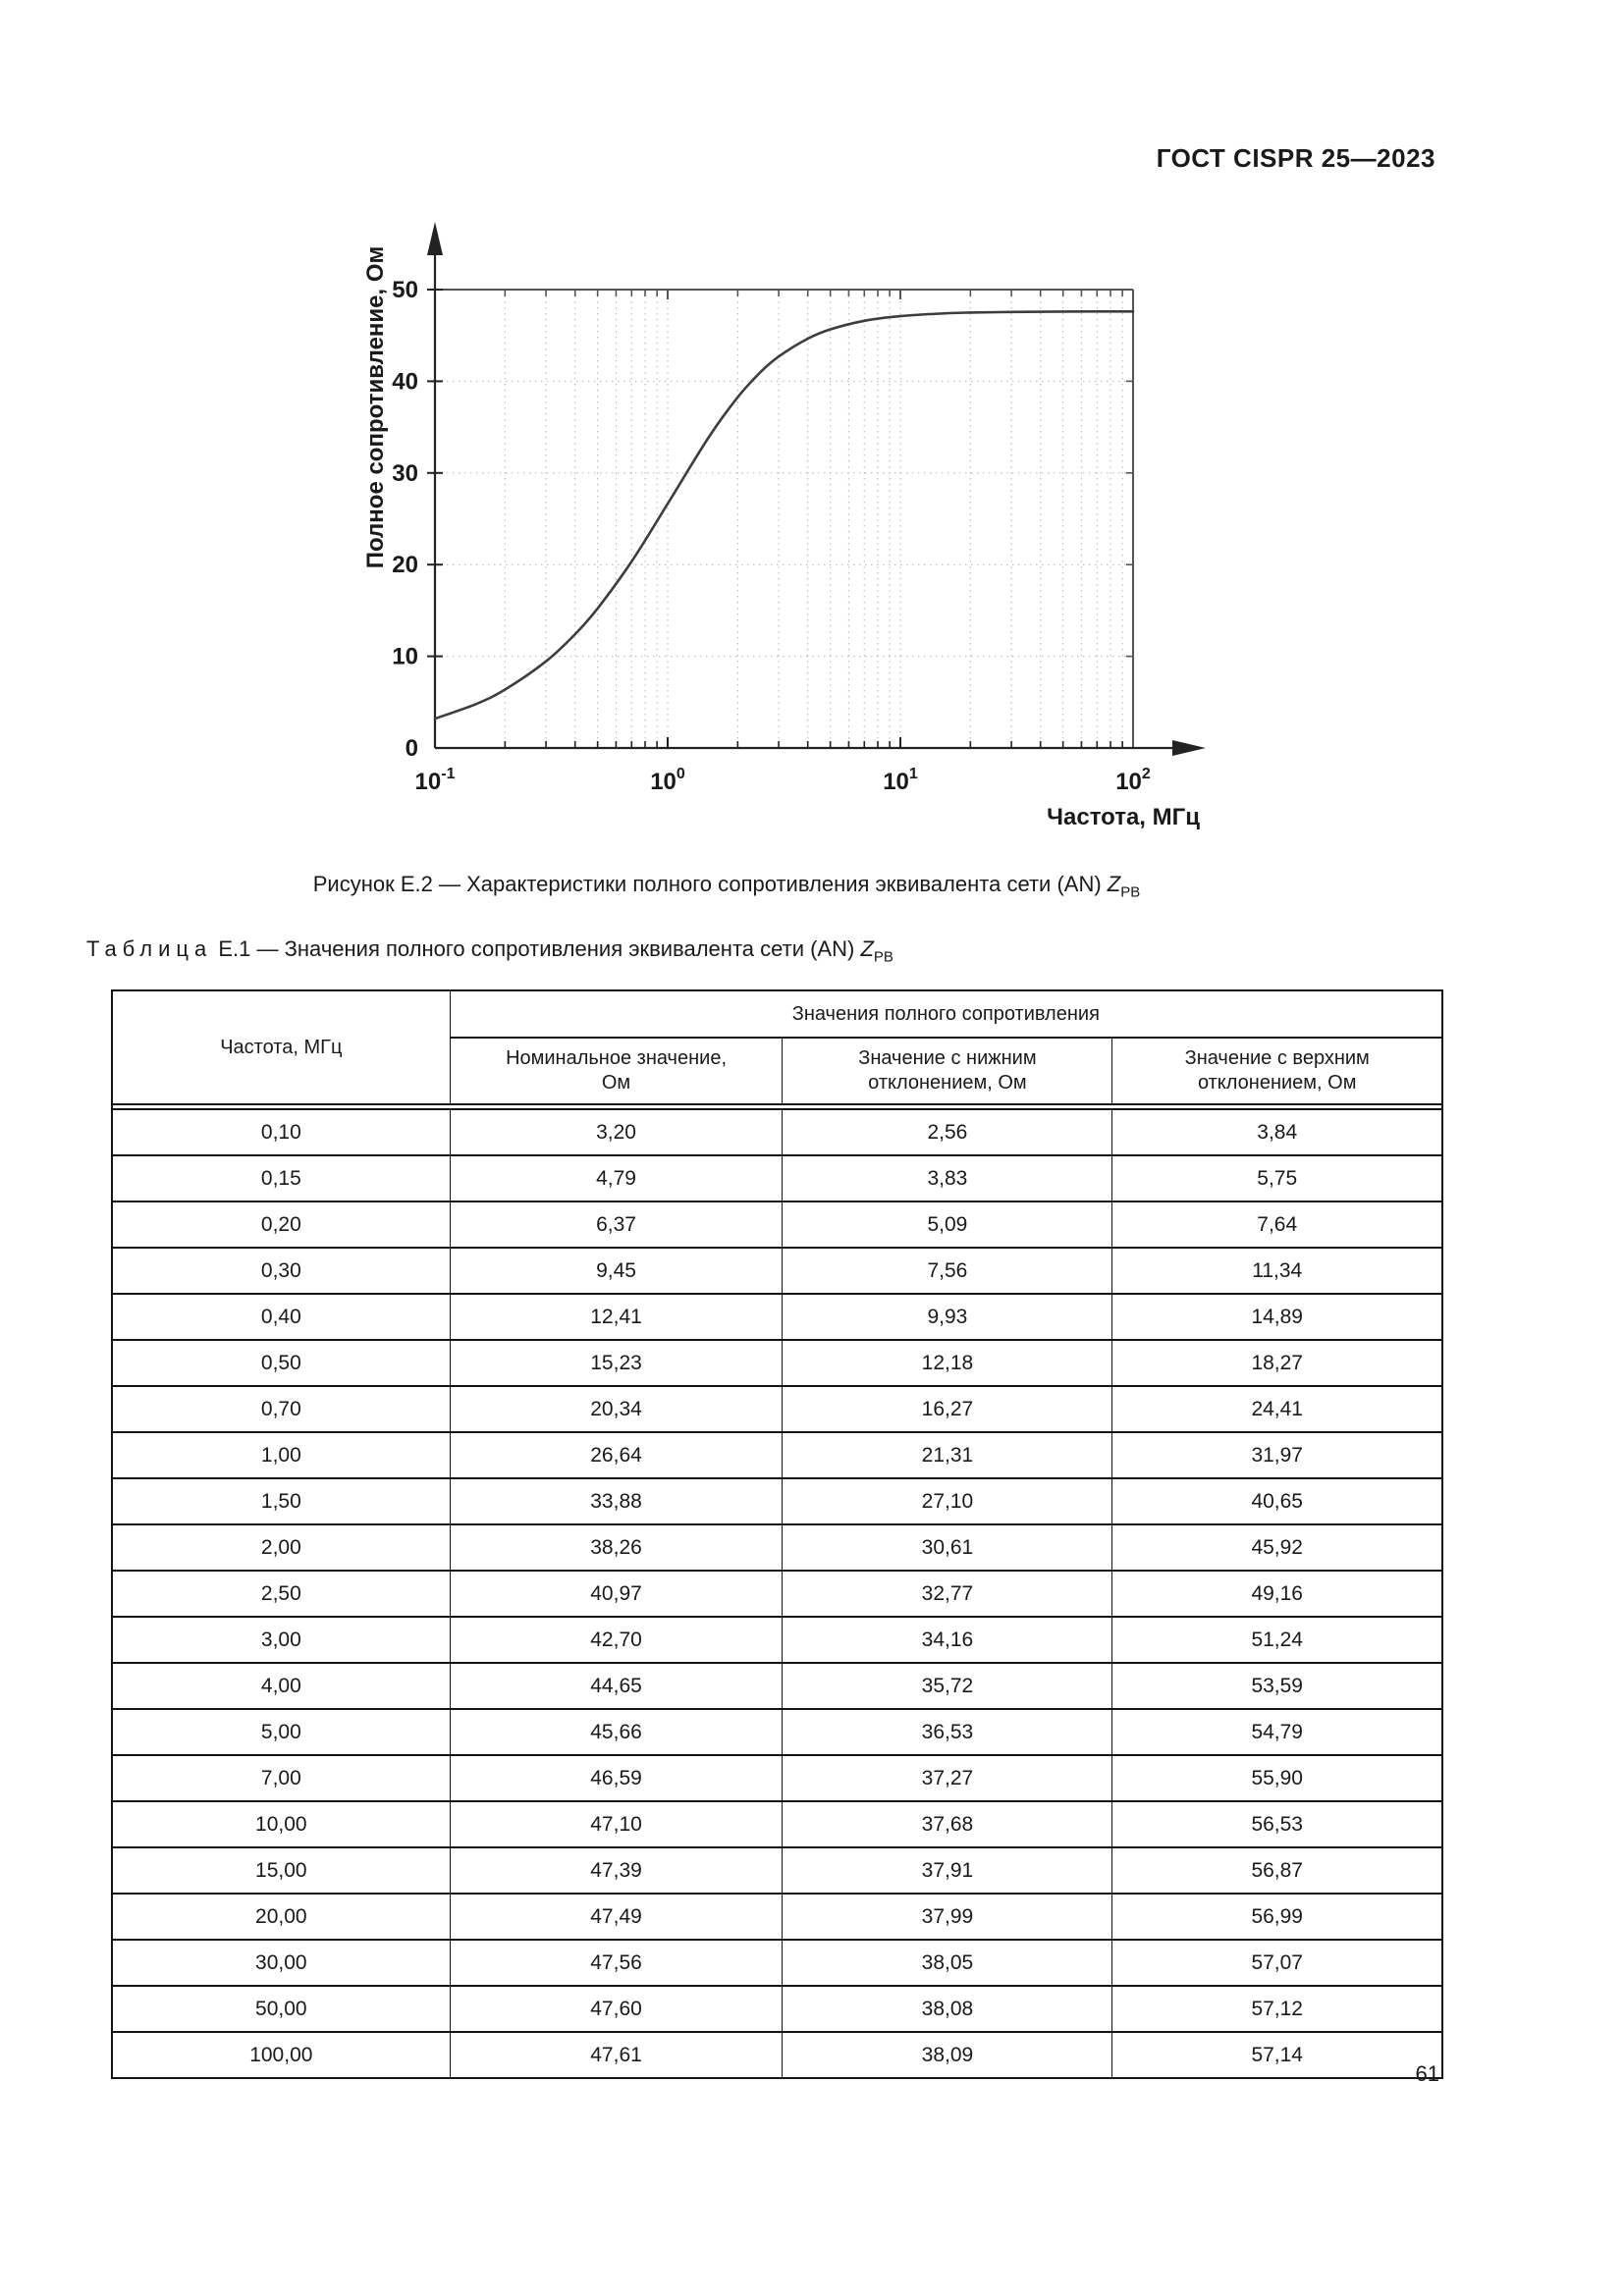 This screenshot has height=2296, width=1624. Describe the element at coordinates (947, 1963) in the screenshot. I see `table-cell: 38,05` at that location.